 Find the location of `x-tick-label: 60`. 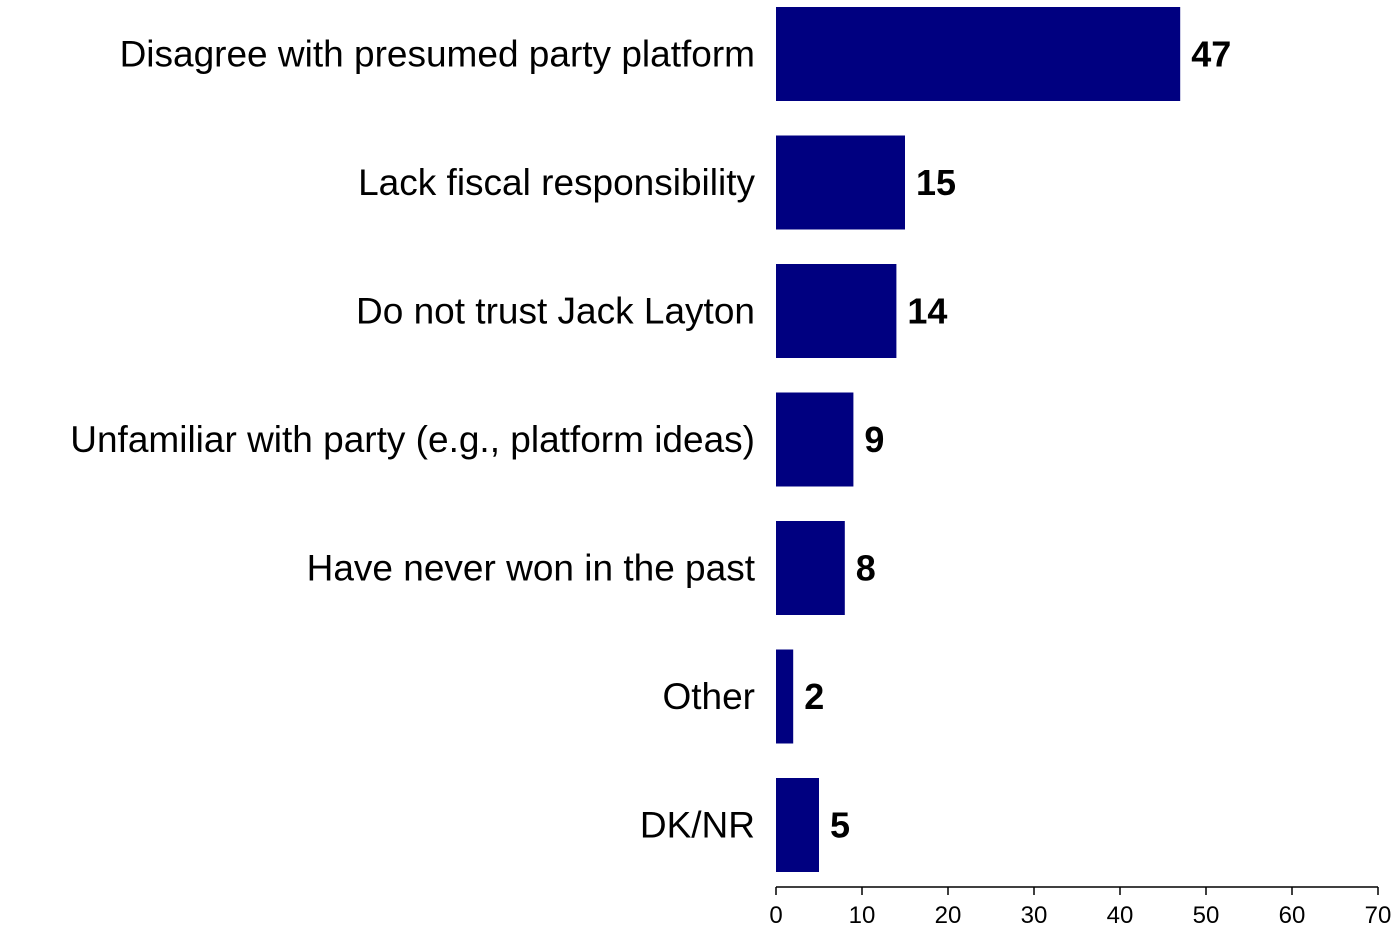

x-tick-label: 60 is located at coordinates (1292, 915).